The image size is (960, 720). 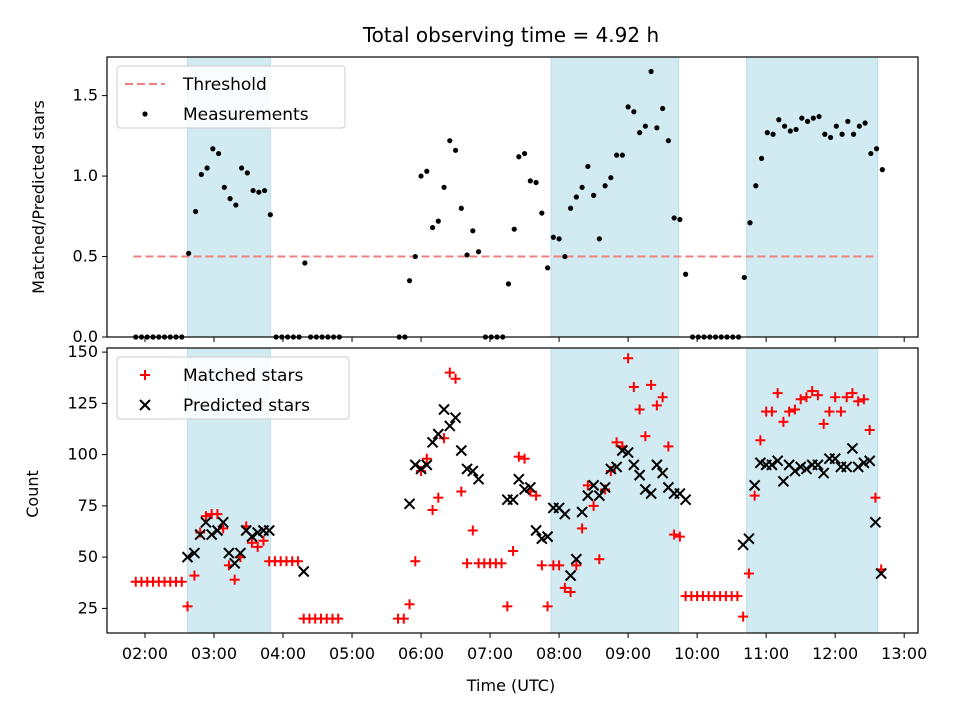 What do you see at coordinates (628, 653) in the screenshot?
I see `x-tick-label: 09:00` at bounding box center [628, 653].